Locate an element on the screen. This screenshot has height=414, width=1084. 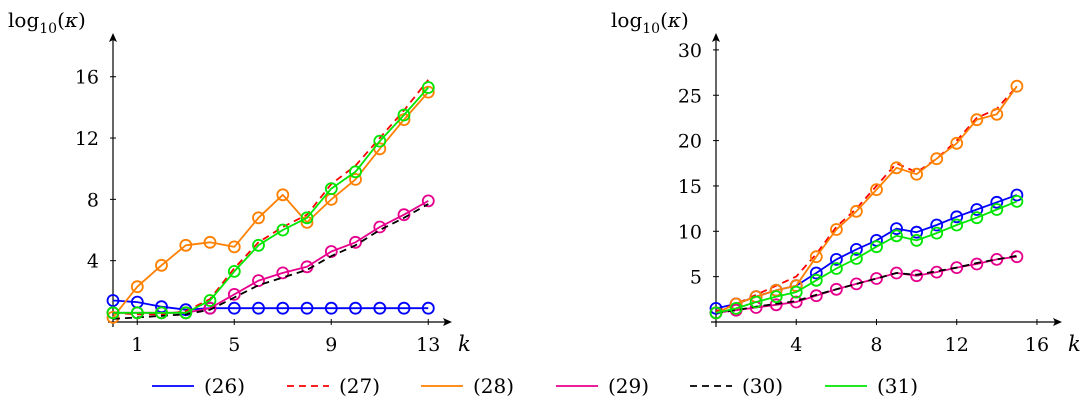
y-tick-label: 25 is located at coordinates (690, 96).